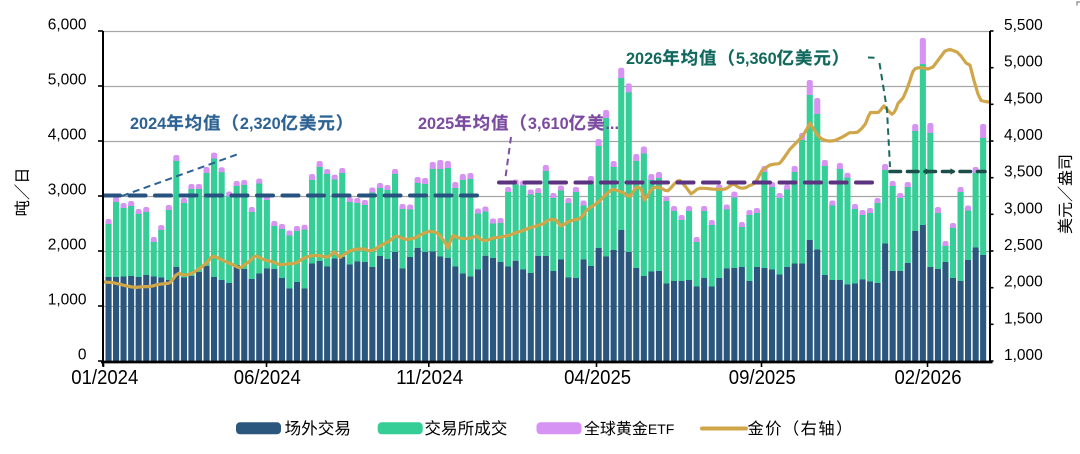 The image size is (1080, 454). I want to click on svg-text: 0, so click(82, 355).